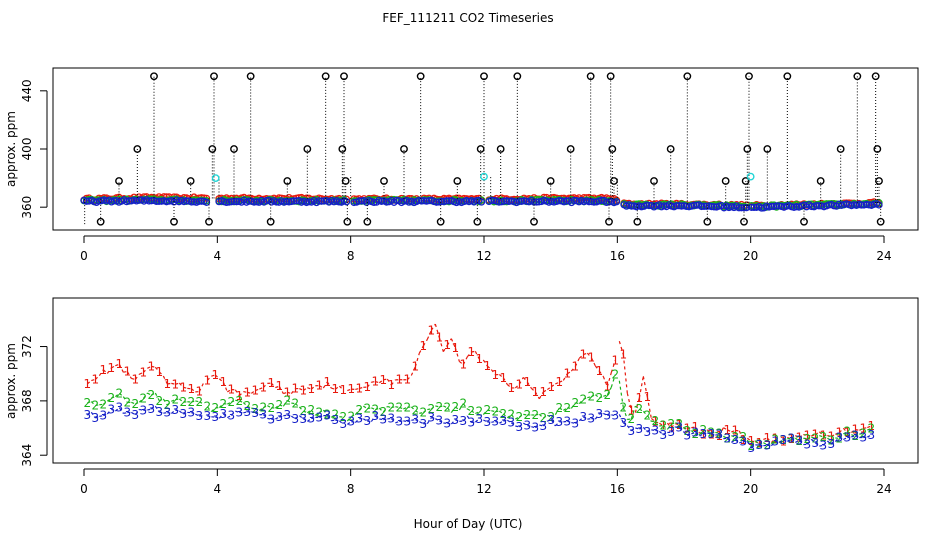  What do you see at coordinates (750, 256) in the screenshot?
I see `x-tick-label: 20` at bounding box center [750, 256].